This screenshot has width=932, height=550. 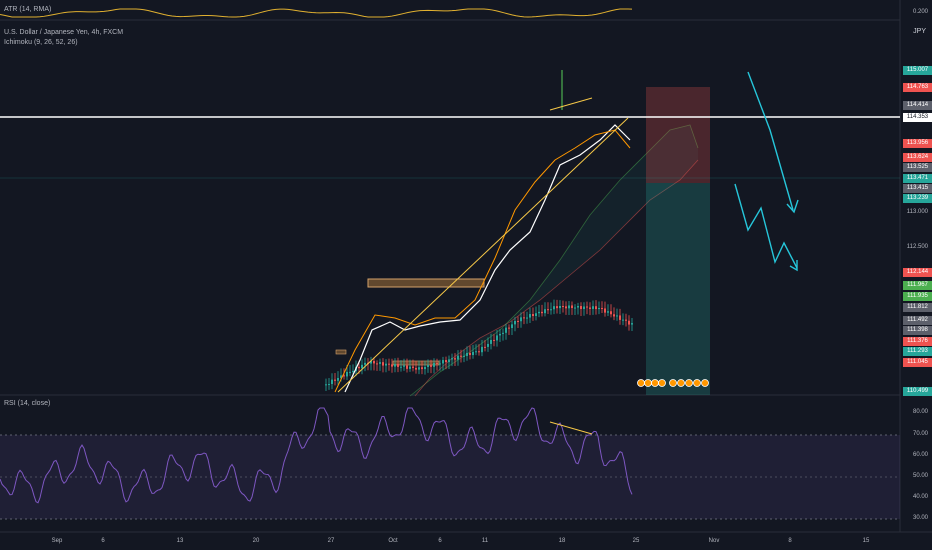 I want to click on atr-legend: ATR (14, RMA), so click(x=28, y=9).